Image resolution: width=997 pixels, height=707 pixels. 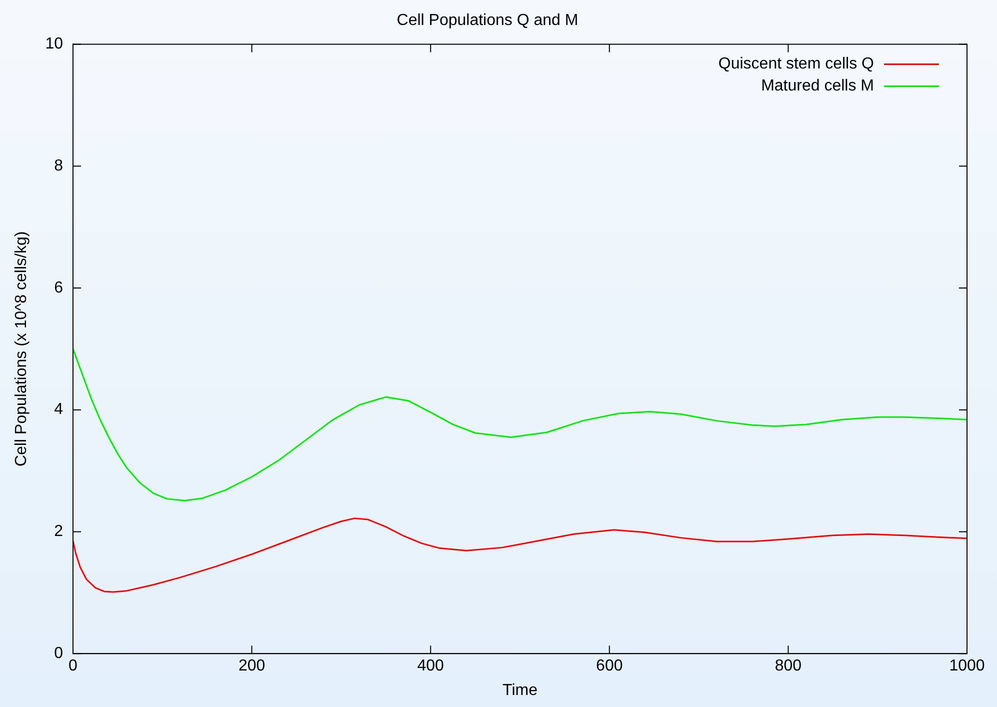 What do you see at coordinates (788, 666) in the screenshot?
I see `x-tick-label: 800` at bounding box center [788, 666].